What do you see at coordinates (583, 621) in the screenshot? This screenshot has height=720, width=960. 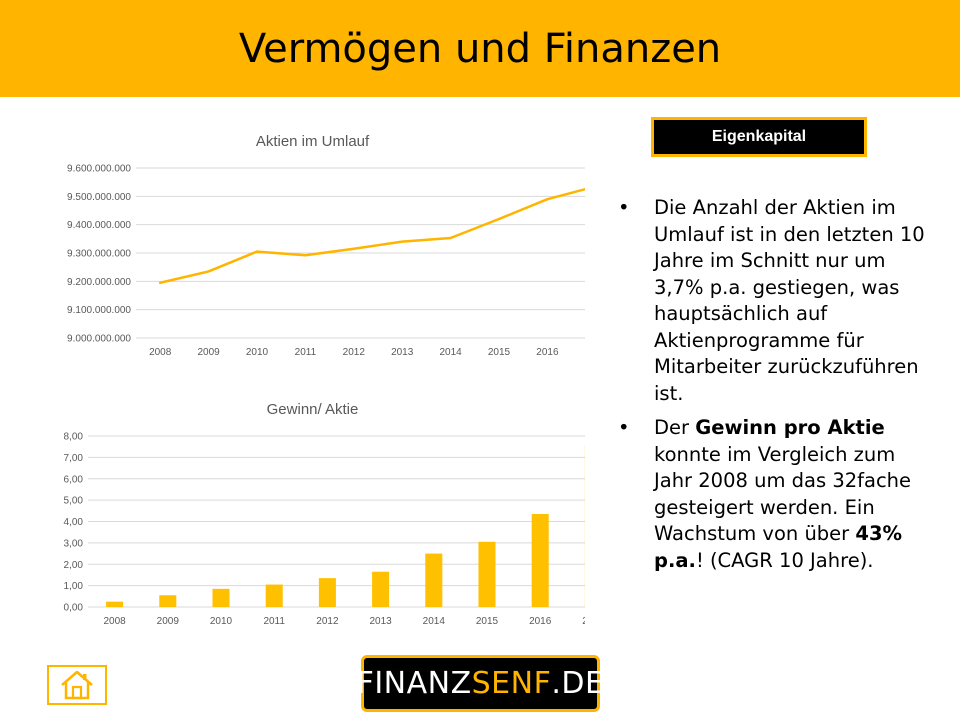 I see `x-tick-label: 2017` at bounding box center [583, 621].